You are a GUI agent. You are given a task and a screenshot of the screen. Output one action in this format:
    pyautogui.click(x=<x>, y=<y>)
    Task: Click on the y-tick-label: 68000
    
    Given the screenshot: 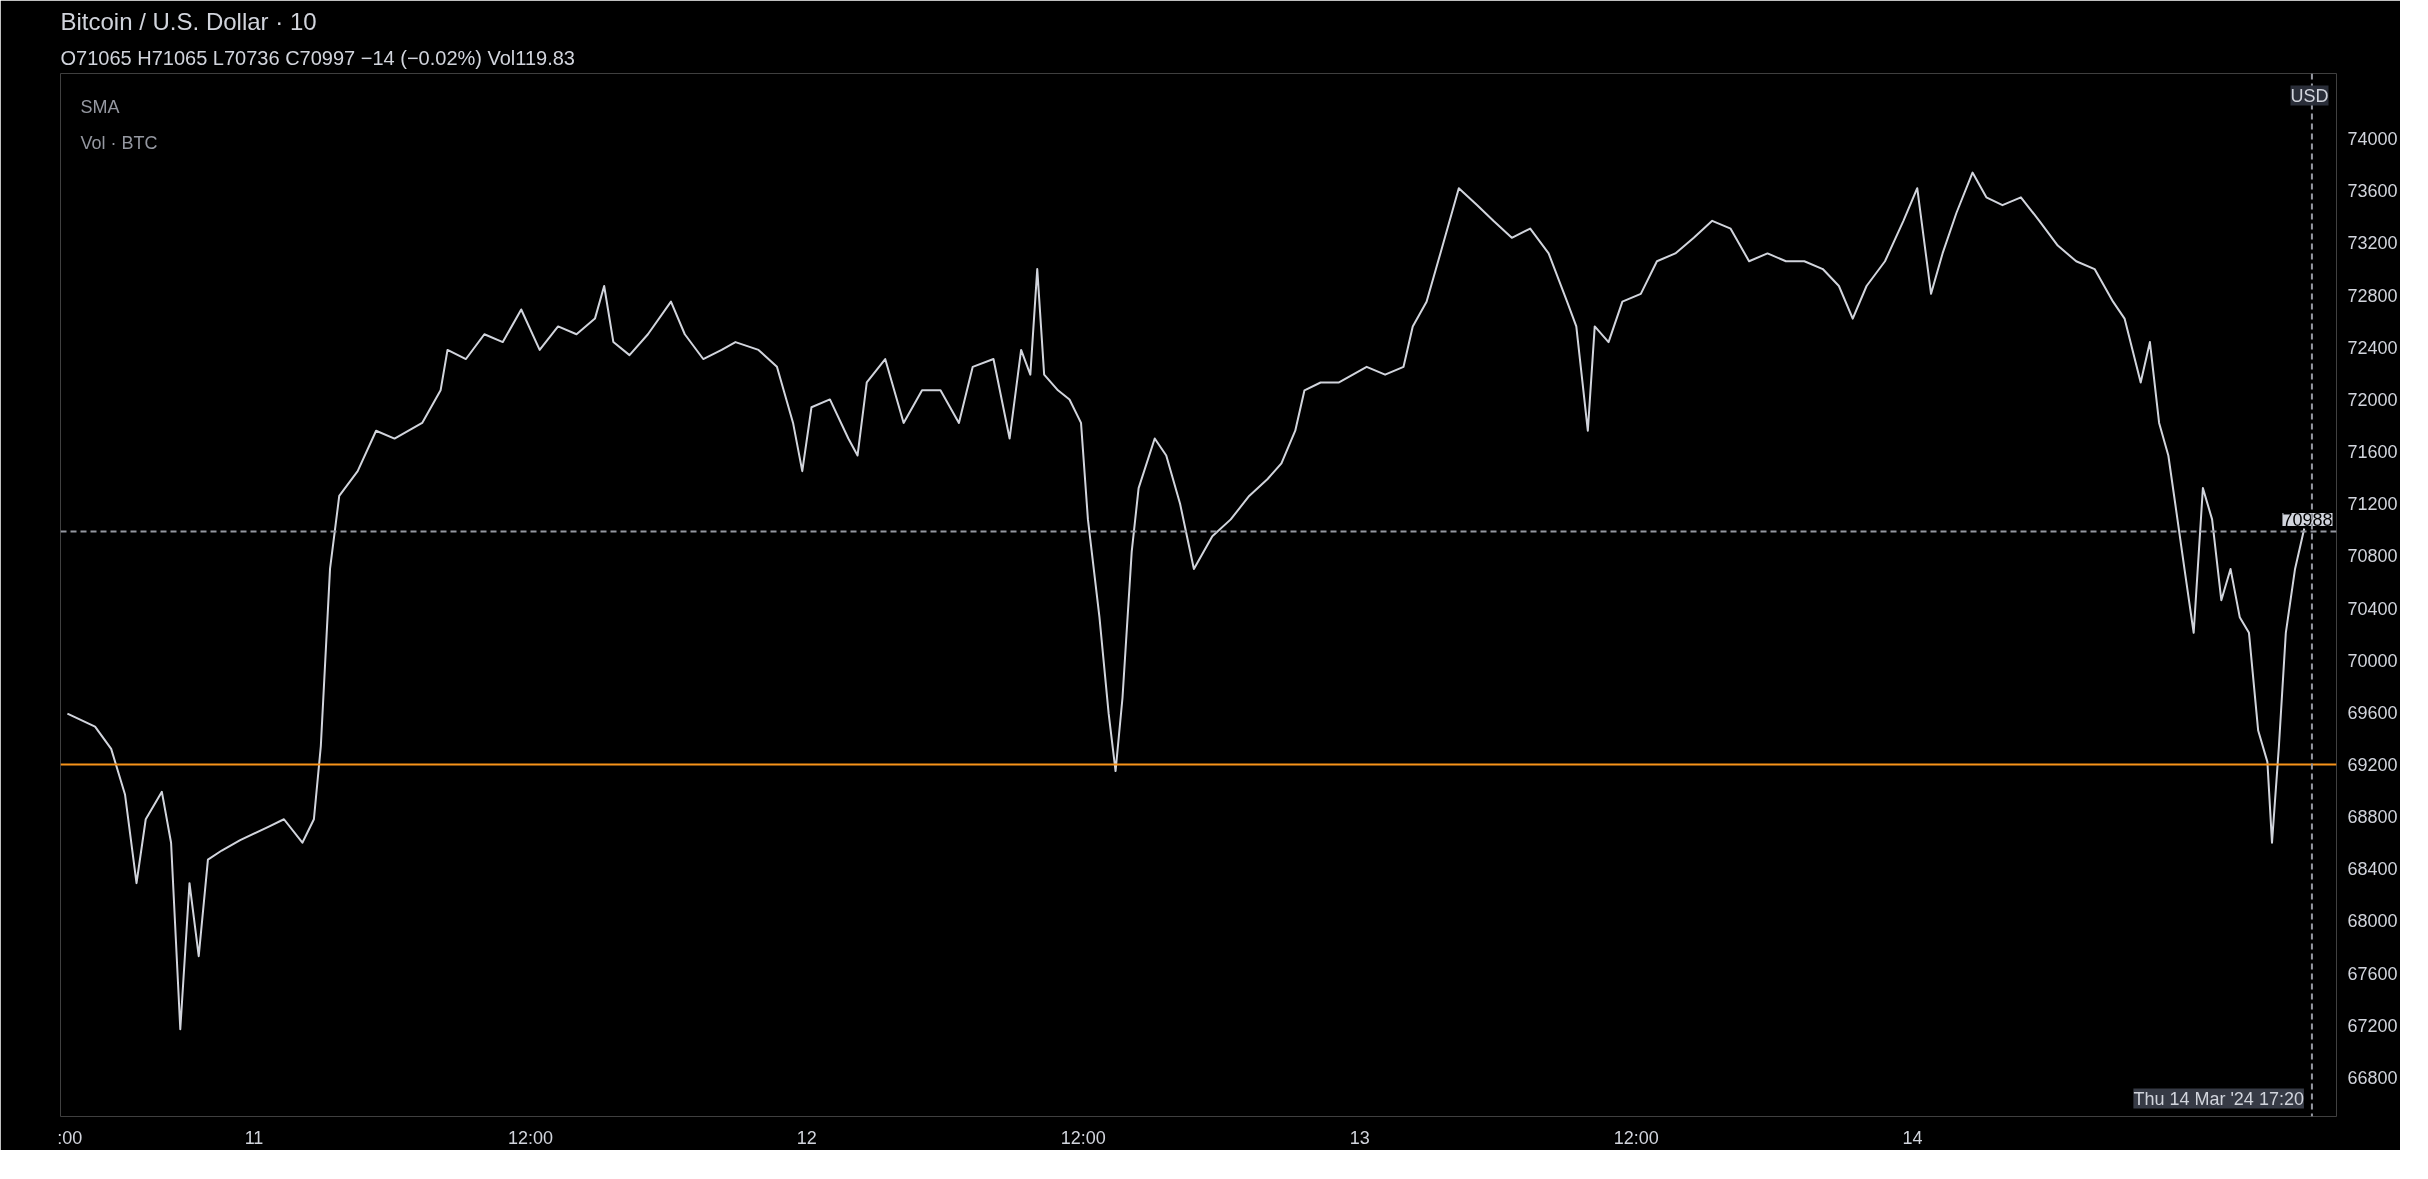 What is the action you would take?
    pyautogui.click(x=2372, y=921)
    